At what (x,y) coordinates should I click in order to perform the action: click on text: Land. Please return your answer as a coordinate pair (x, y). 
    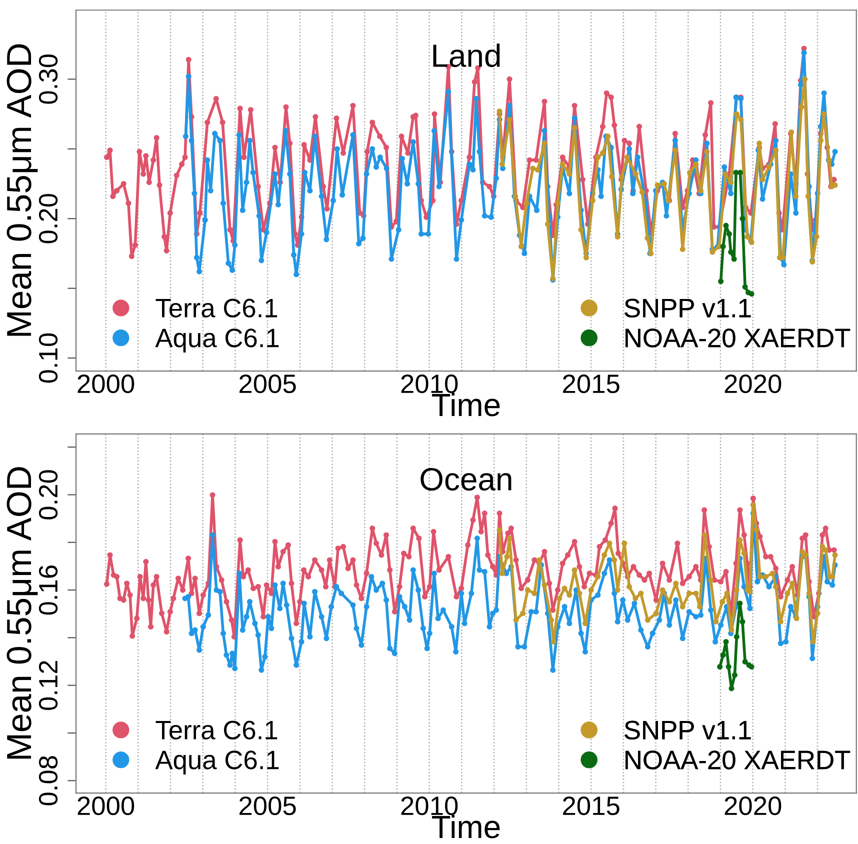
    Looking at the image, I should click on (466, 56).